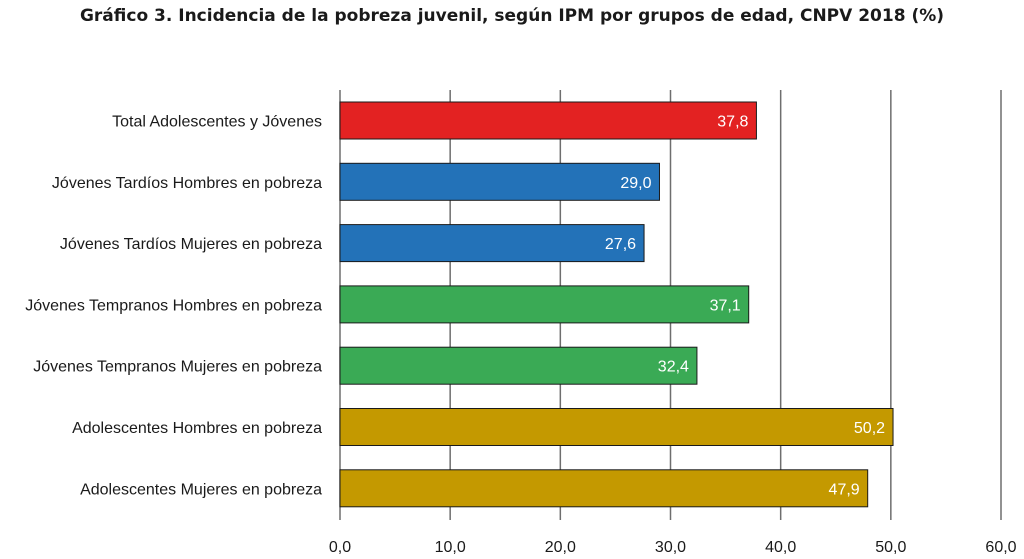  What do you see at coordinates (177, 367) in the screenshot?
I see `category-label: Jóvenes Tempranos Mujeres en pobreza` at bounding box center [177, 367].